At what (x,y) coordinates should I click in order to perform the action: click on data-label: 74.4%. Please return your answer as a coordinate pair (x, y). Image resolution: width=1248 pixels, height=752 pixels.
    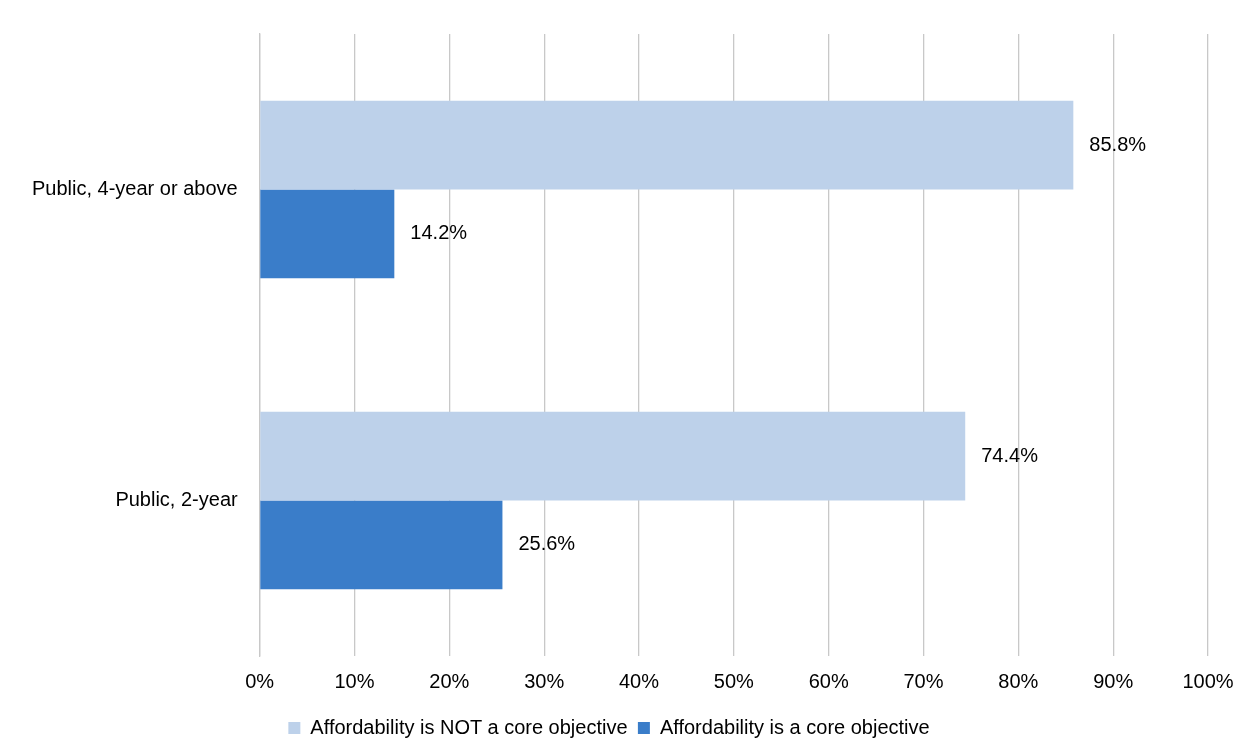
    Looking at the image, I should click on (1010, 454).